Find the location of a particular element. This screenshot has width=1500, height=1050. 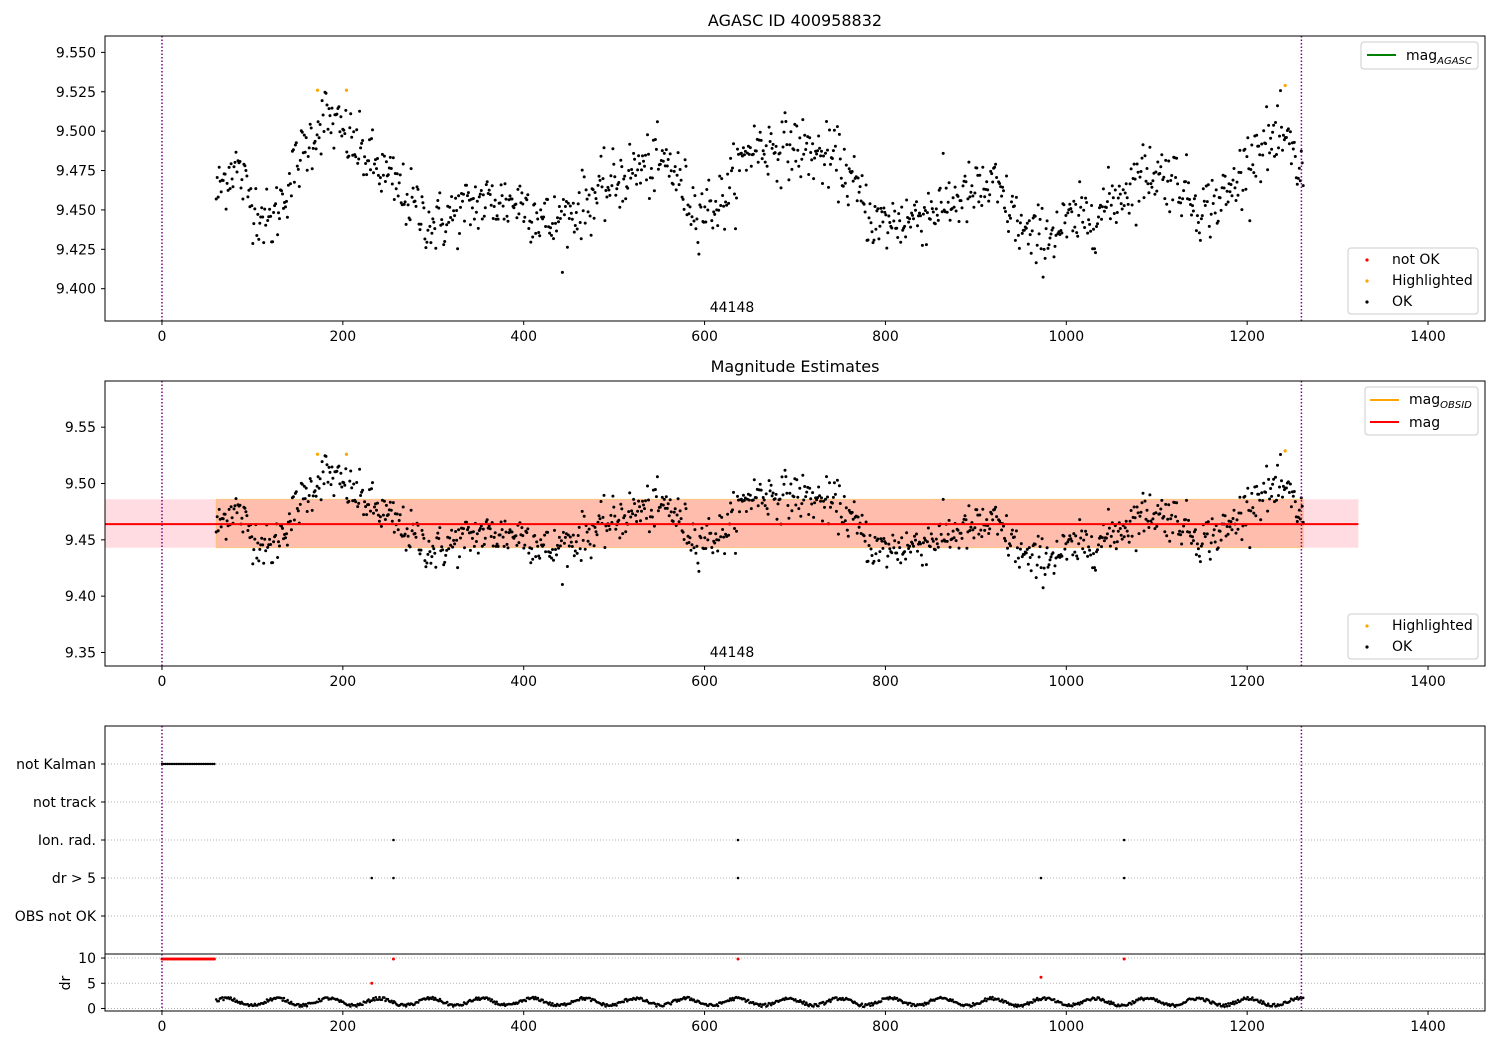

legend-marker-ok is located at coordinates (1367, 302).